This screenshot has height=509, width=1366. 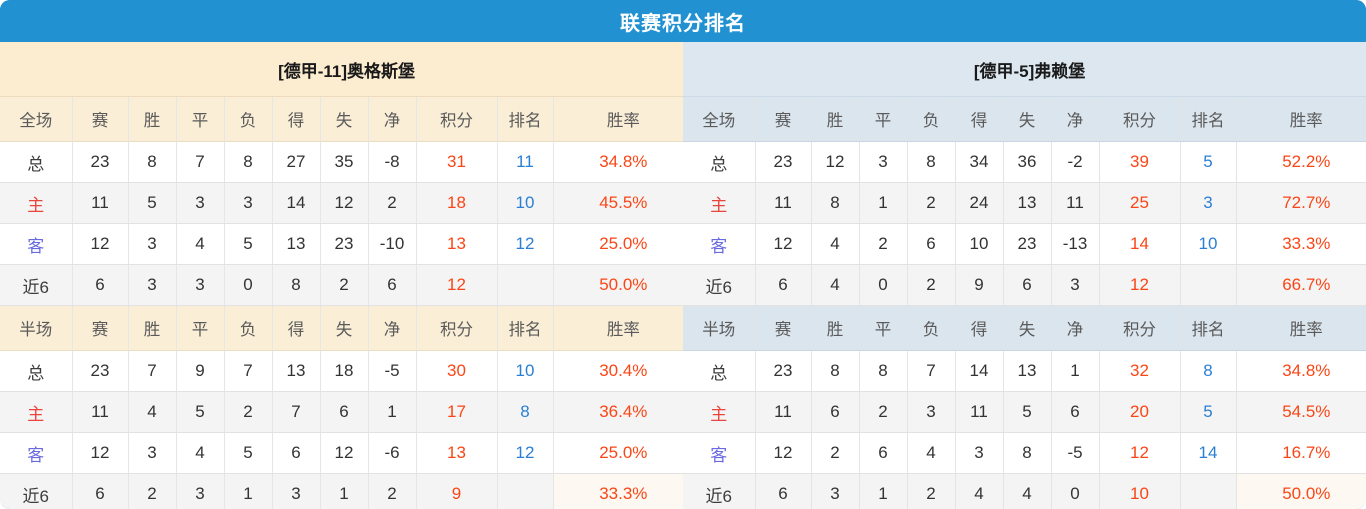 I want to click on cell-胜: 3, so click(x=152, y=453).